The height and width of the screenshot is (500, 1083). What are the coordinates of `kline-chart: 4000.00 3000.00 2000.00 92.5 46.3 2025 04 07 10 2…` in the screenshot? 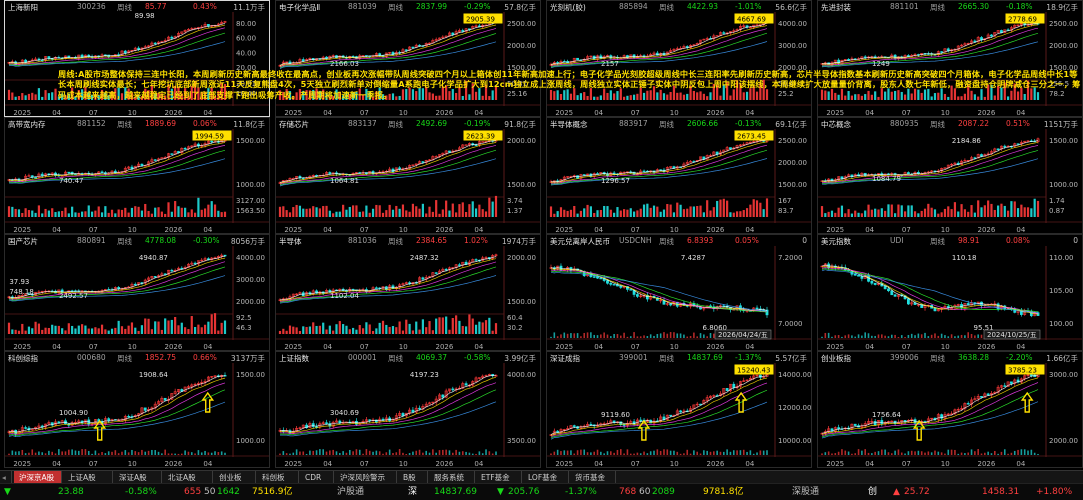 It's located at (137, 298).